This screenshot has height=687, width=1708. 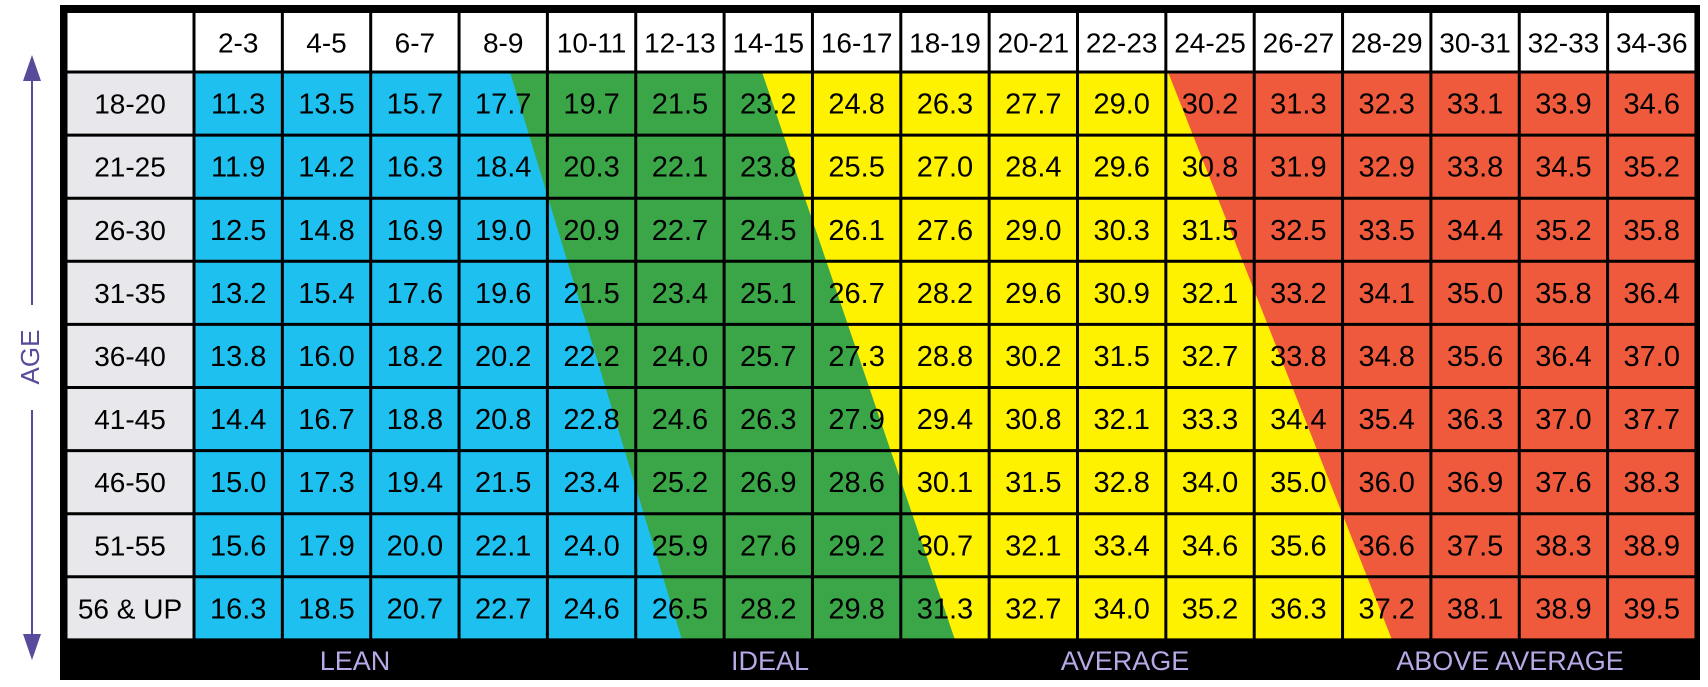 What do you see at coordinates (238, 294) in the screenshot?
I see `data-cell: 13.2` at bounding box center [238, 294].